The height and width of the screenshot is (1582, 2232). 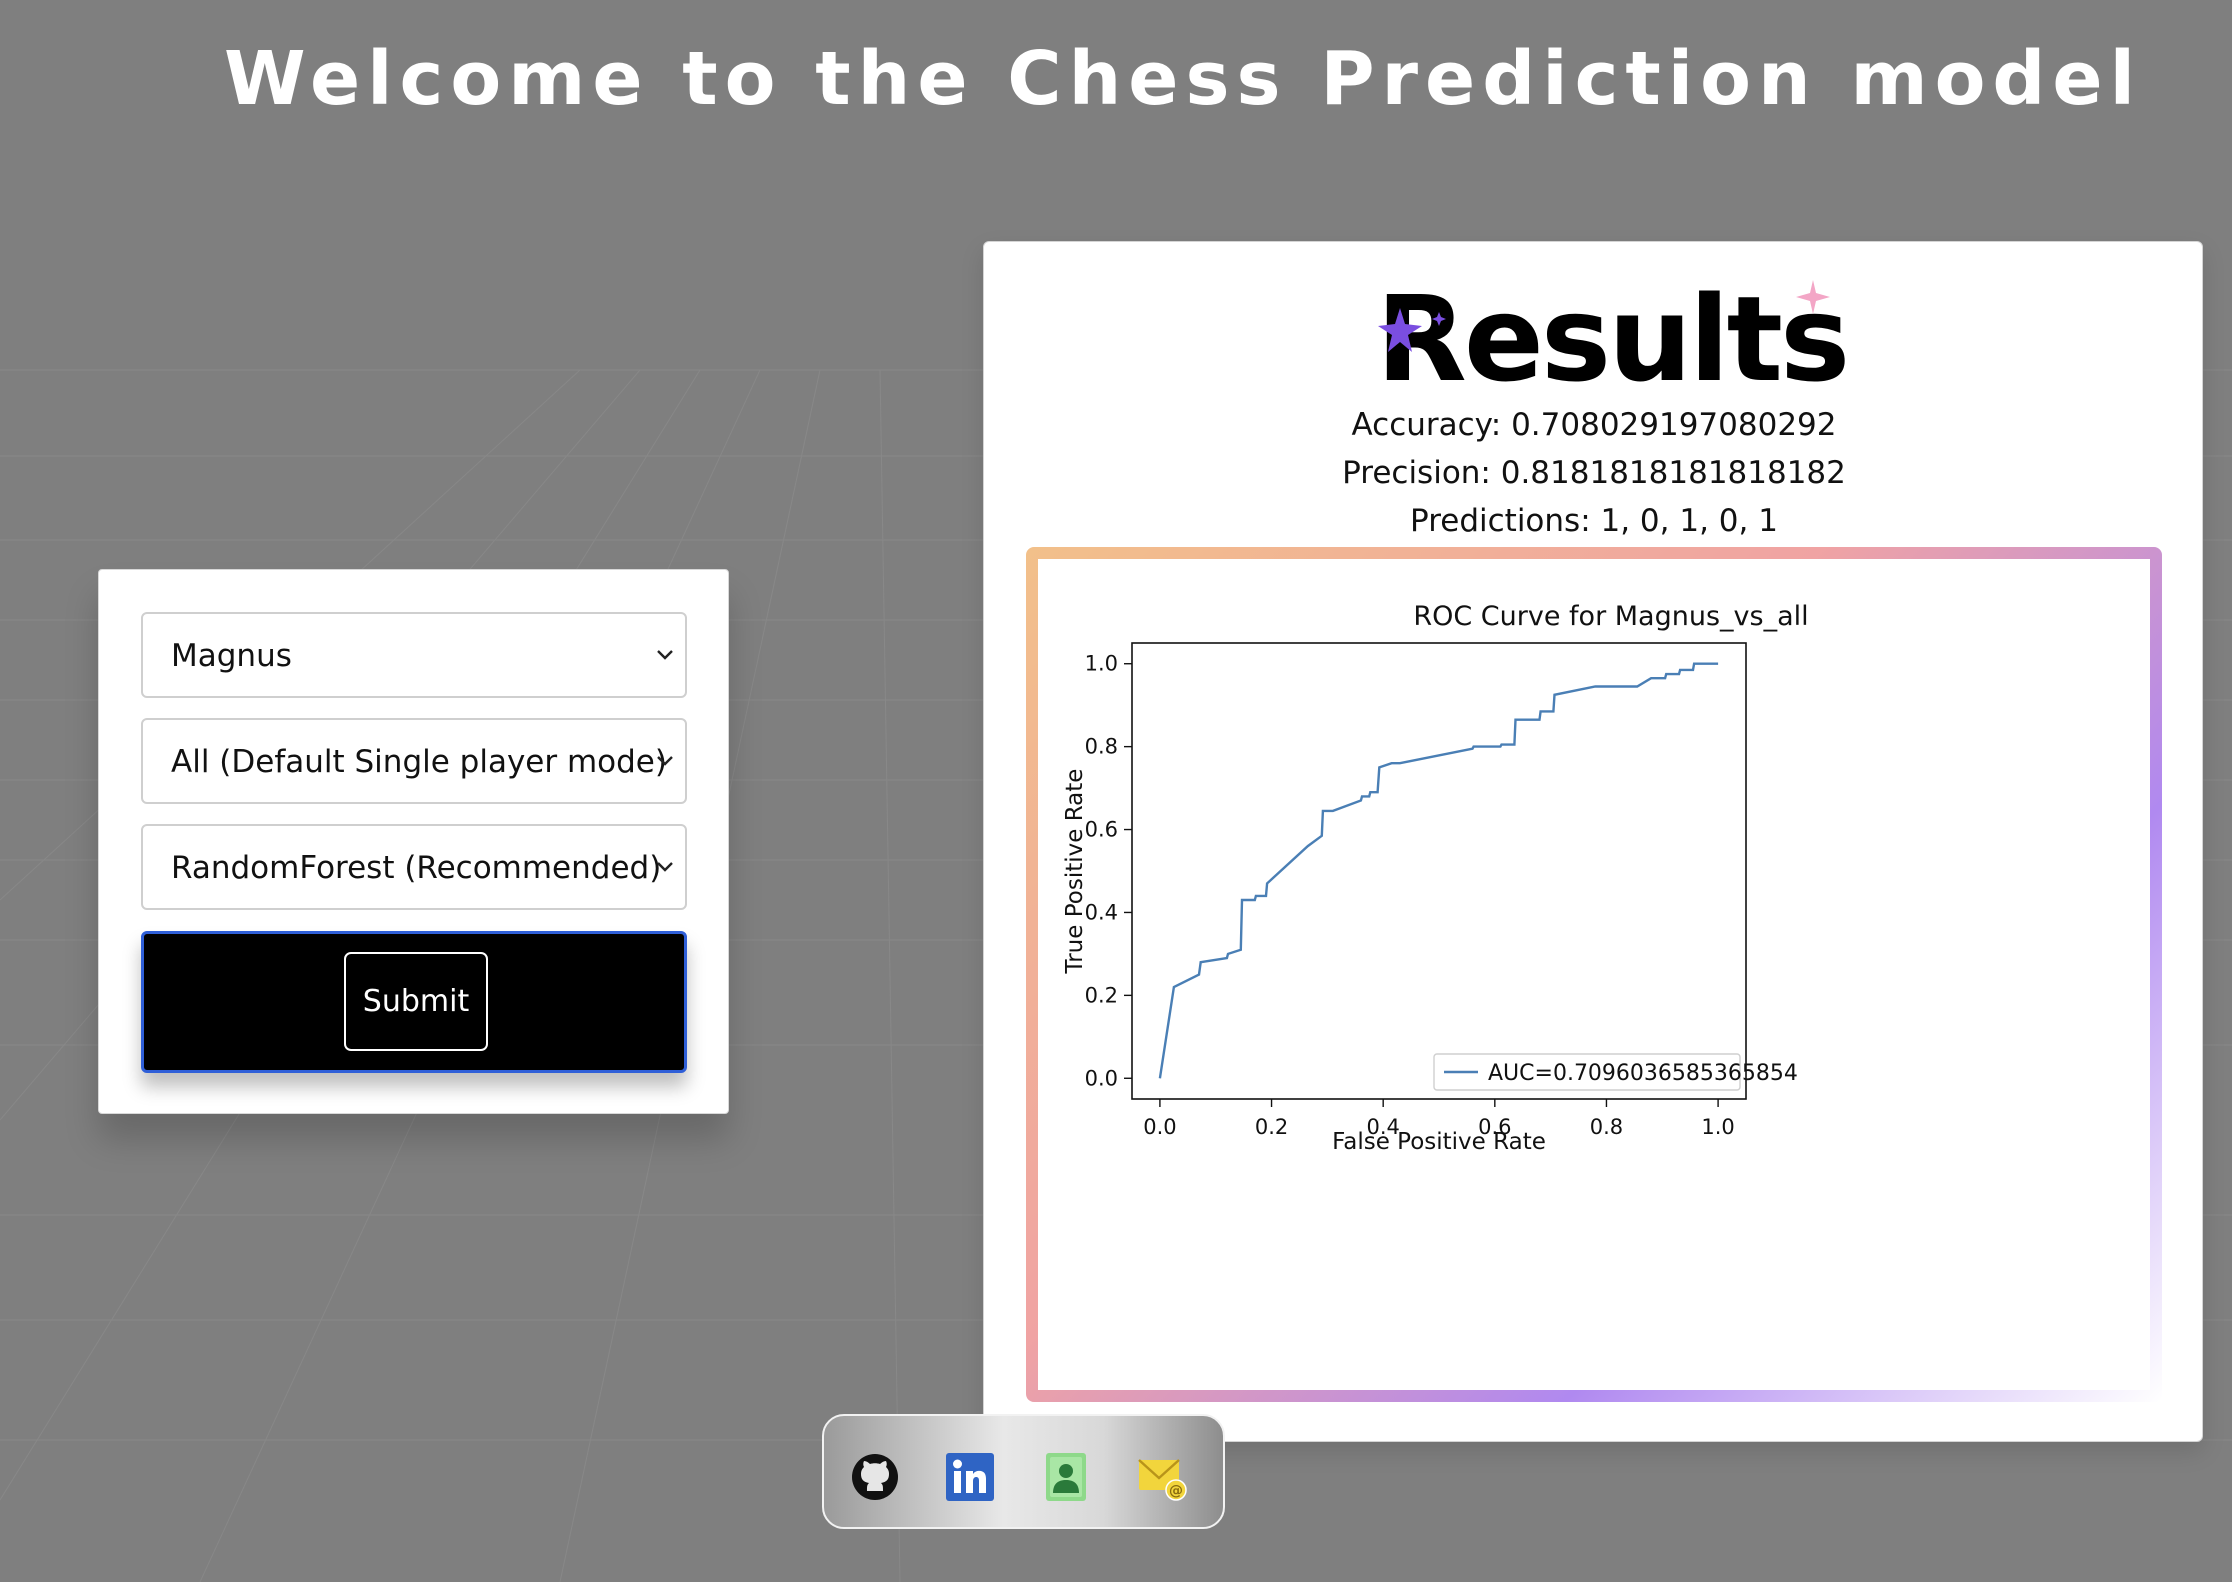 I want to click on plot-area, so click(x=1439, y=871).